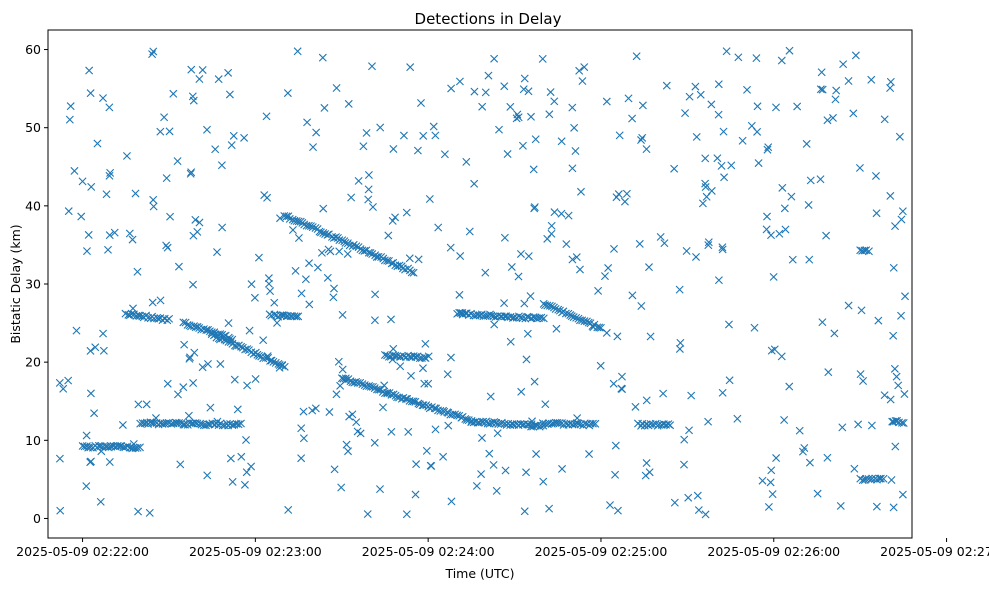 Image resolution: width=989 pixels, height=590 pixels. I want to click on y-tick-label: 50, so click(33, 127).